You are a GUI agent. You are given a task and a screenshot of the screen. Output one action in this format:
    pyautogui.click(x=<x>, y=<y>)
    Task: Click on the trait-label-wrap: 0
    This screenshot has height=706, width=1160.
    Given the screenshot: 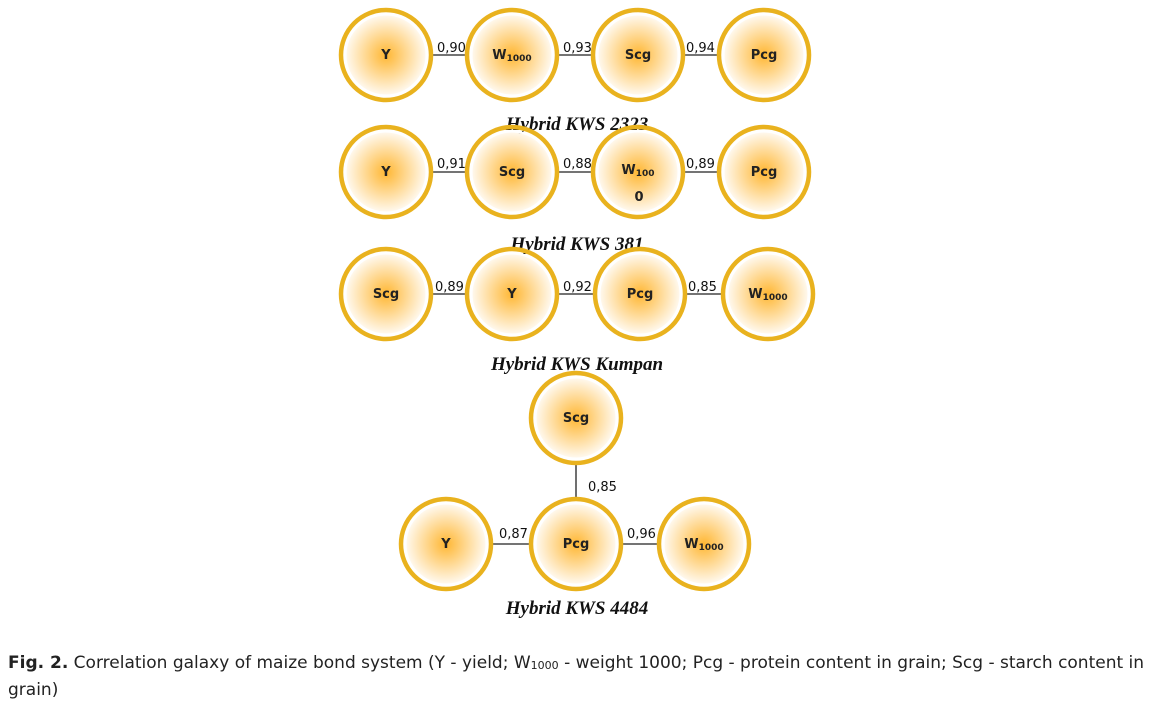 What is the action you would take?
    pyautogui.click(x=638, y=197)
    